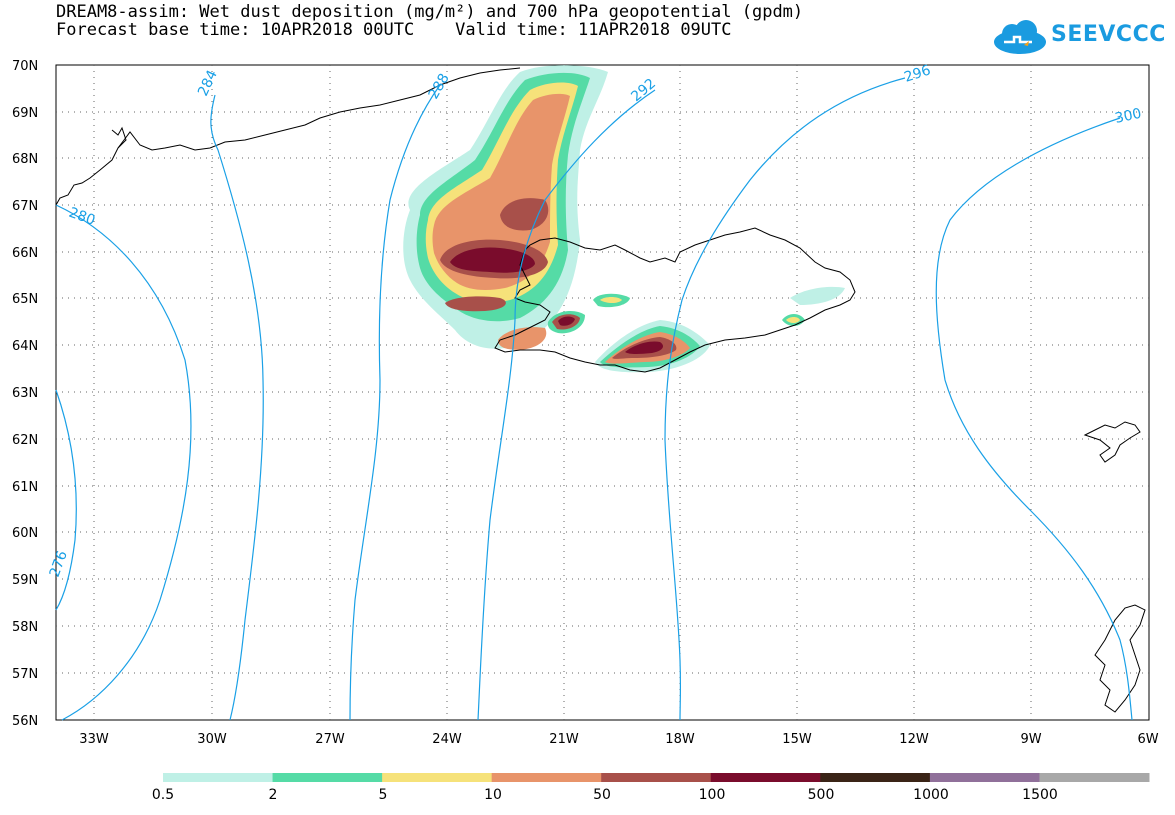  What do you see at coordinates (1040, 795) in the screenshot?
I see `colorbar-label: 1500` at bounding box center [1040, 795].